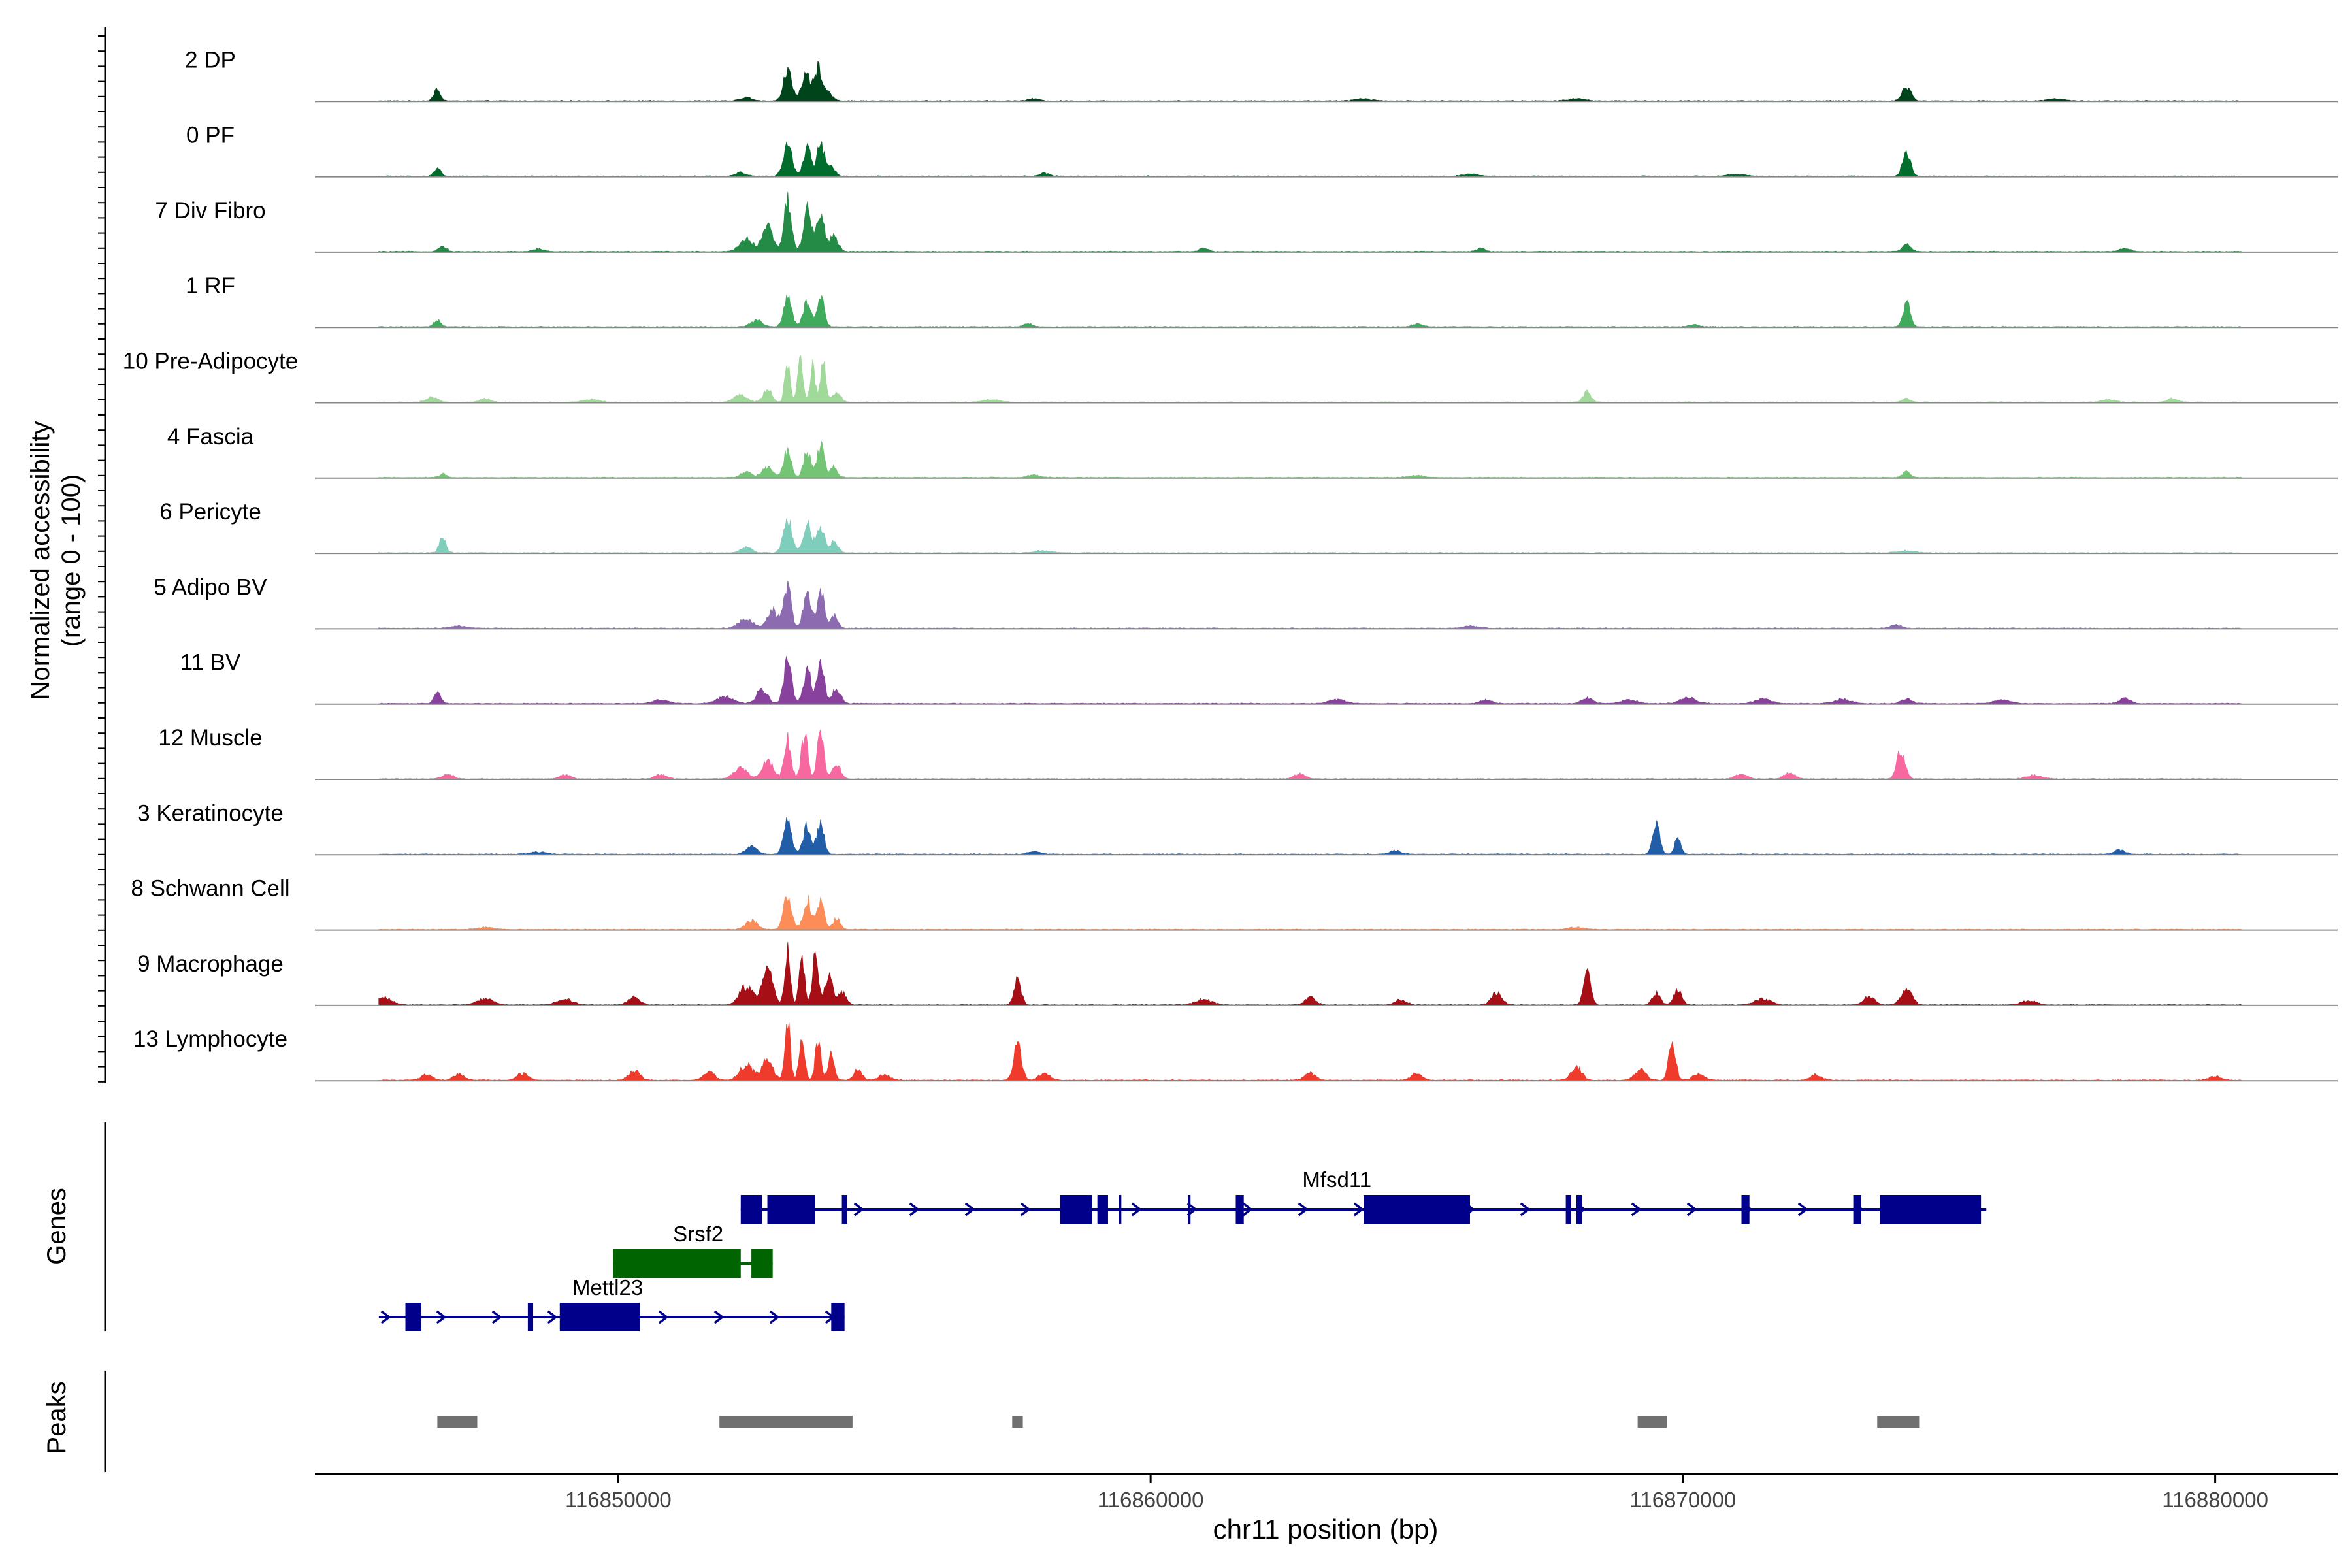  What do you see at coordinates (210, 286) in the screenshot?
I see `track-label: 1 RF` at bounding box center [210, 286].